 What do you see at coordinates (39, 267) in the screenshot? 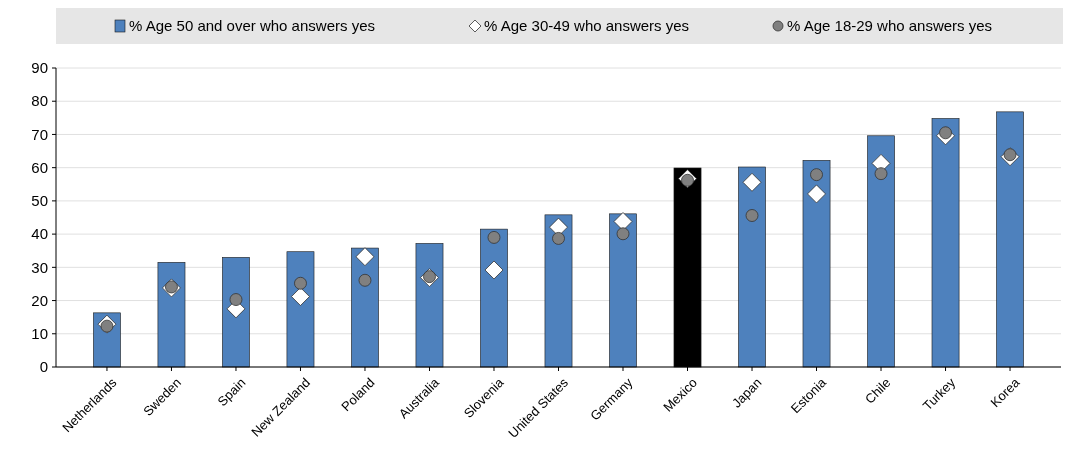
I see `y-tick-label: 30` at bounding box center [39, 267].